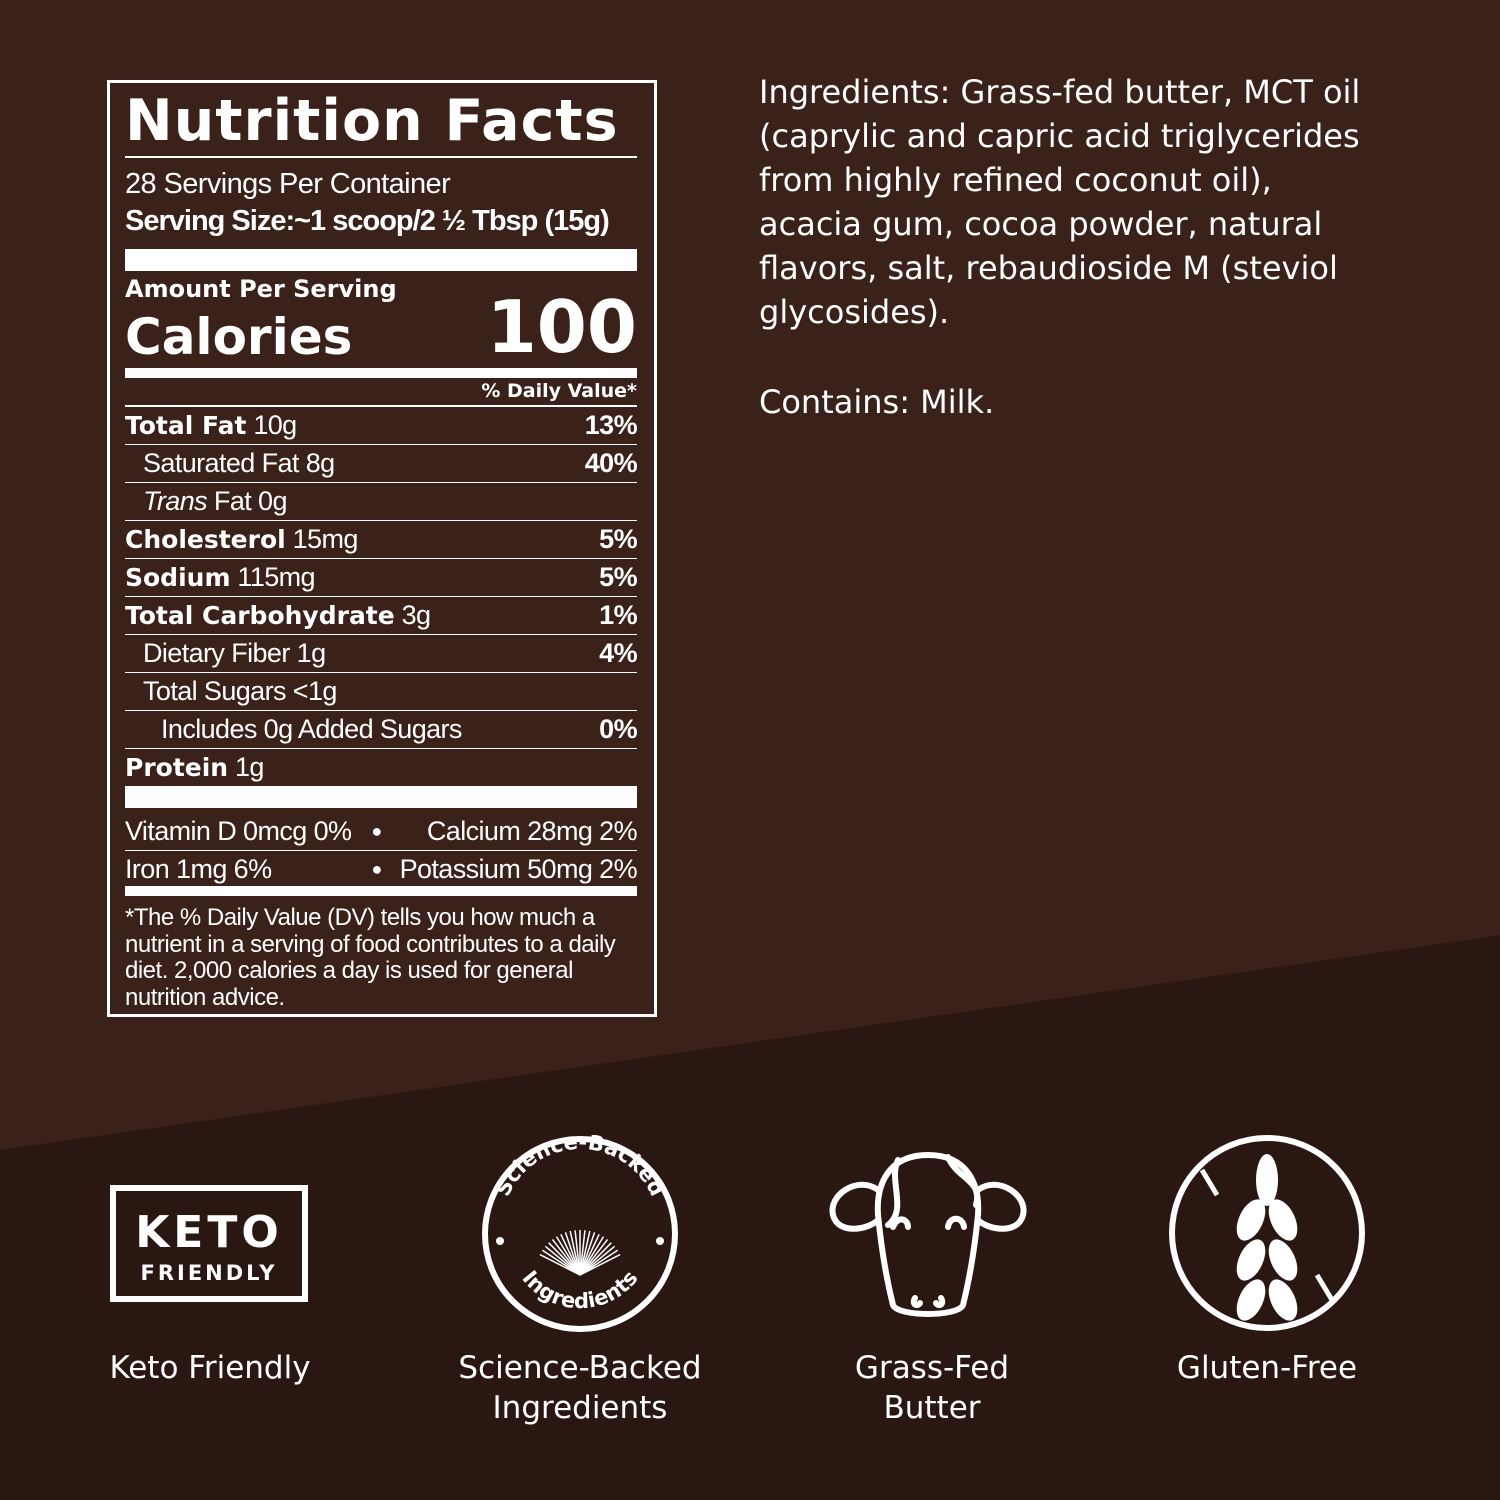 The width and height of the screenshot is (1500, 1500). I want to click on nutrient-row: Cholesterol 15mg 5%, so click(381, 539).